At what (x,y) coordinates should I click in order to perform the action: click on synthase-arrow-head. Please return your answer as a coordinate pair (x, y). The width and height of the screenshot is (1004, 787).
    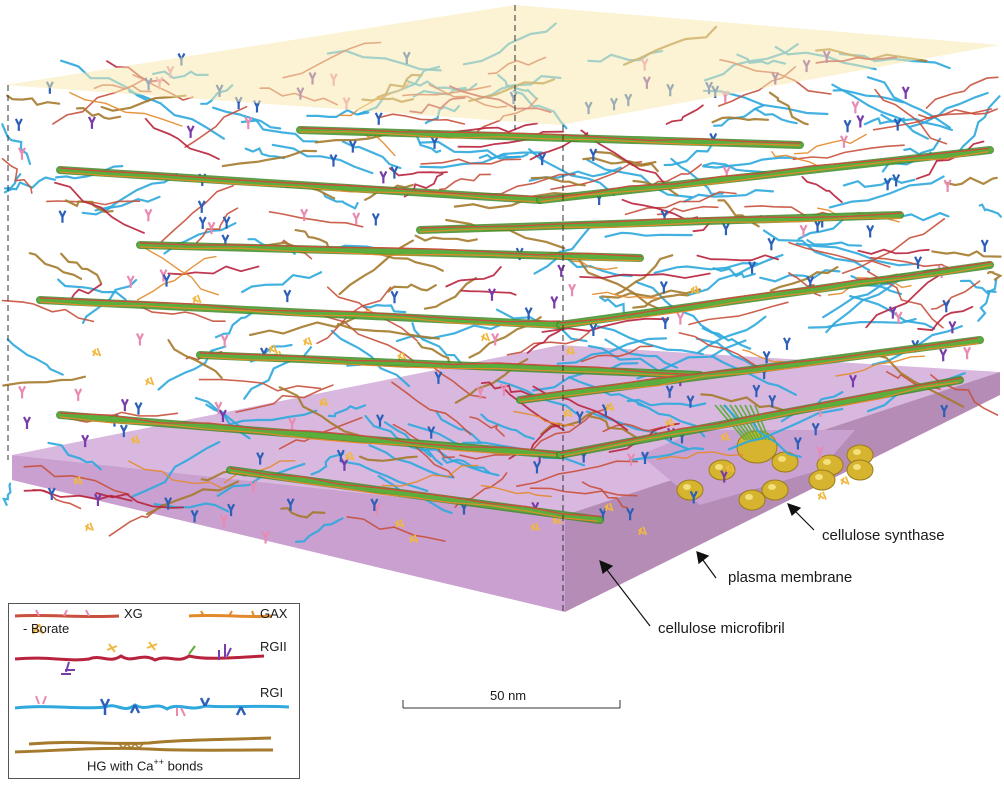
    Looking at the image, I should click on (794, 510).